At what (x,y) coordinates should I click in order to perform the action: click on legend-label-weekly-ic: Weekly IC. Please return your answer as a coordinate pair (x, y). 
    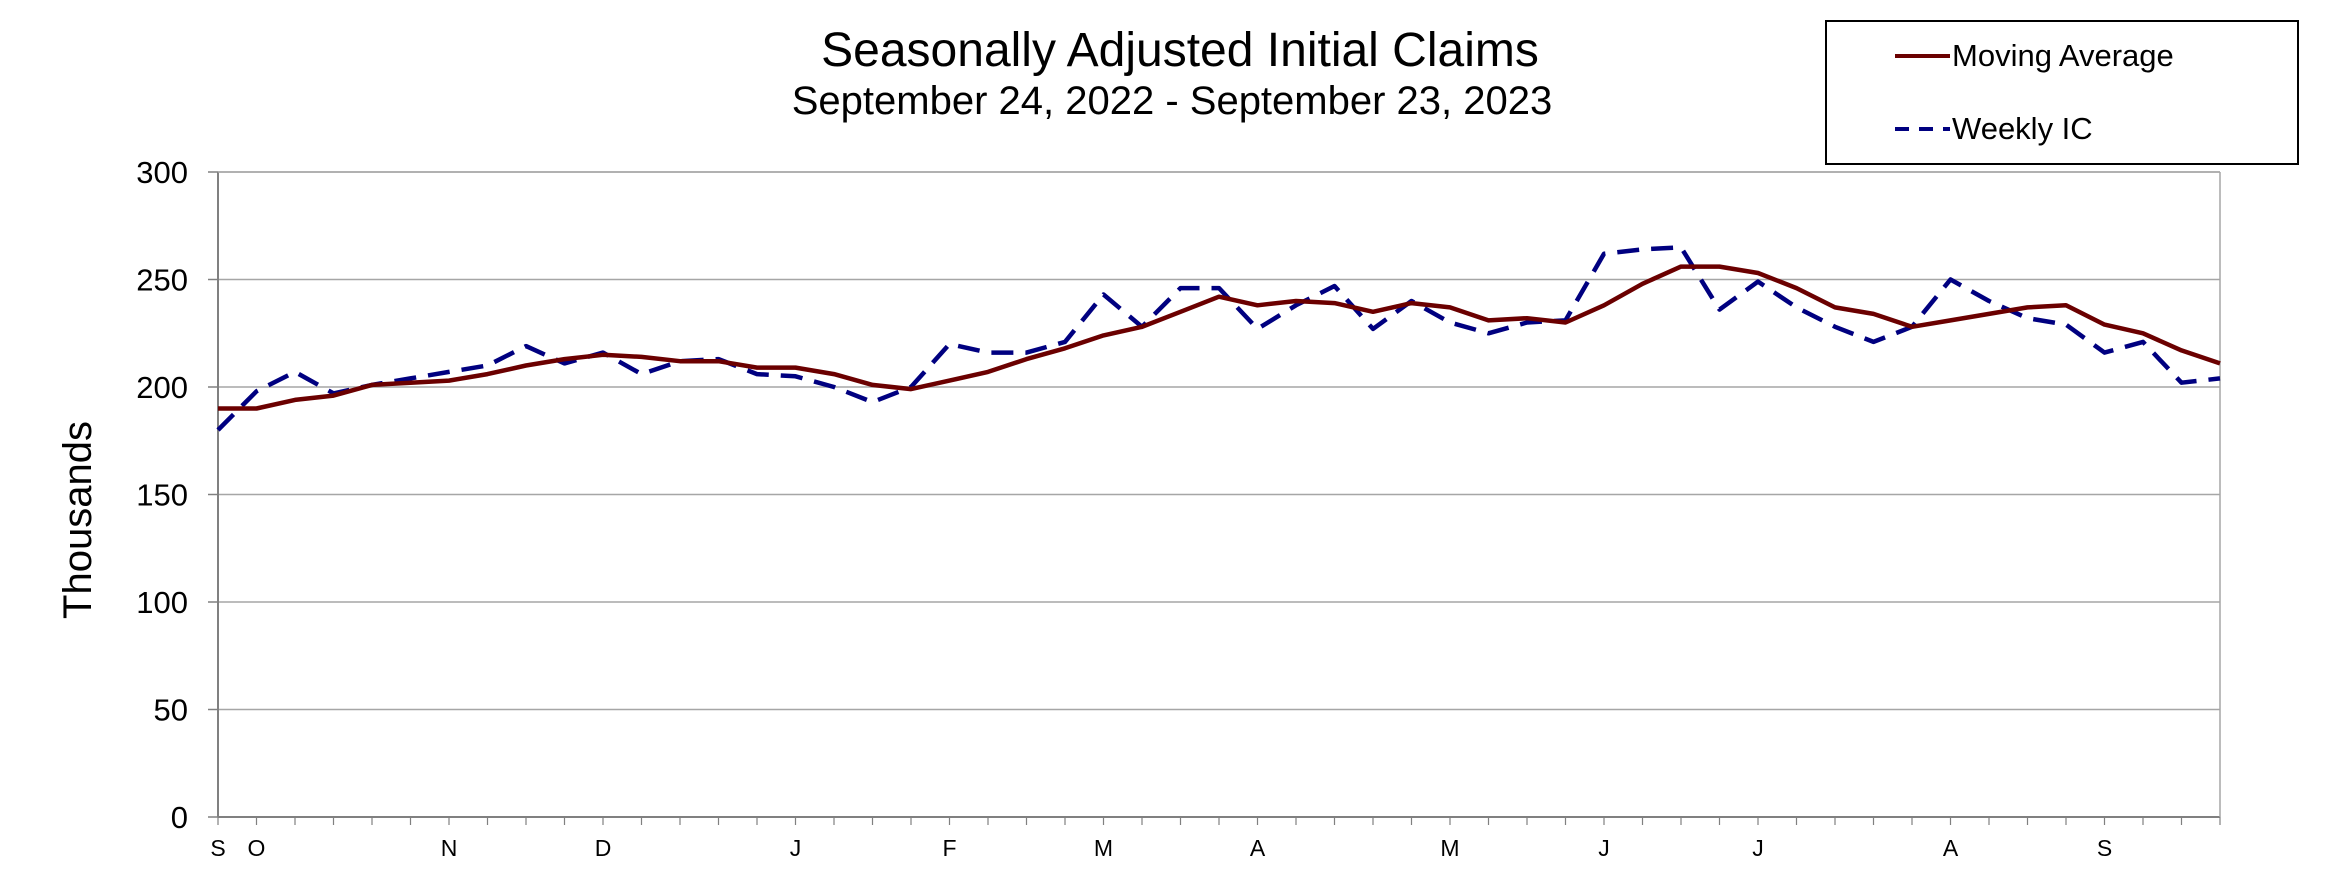
    Looking at the image, I should click on (2022, 128).